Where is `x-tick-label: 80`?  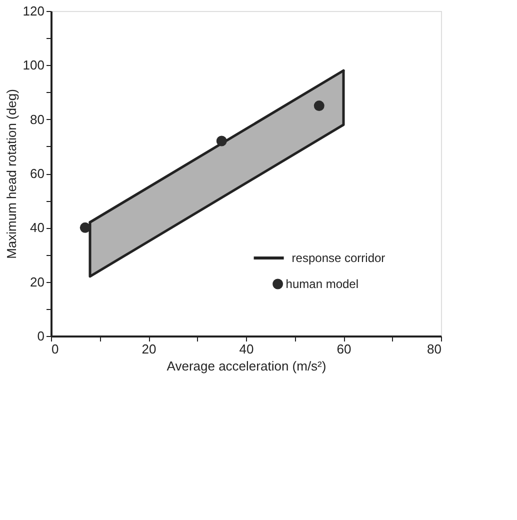 x-tick-label: 80 is located at coordinates (434, 349).